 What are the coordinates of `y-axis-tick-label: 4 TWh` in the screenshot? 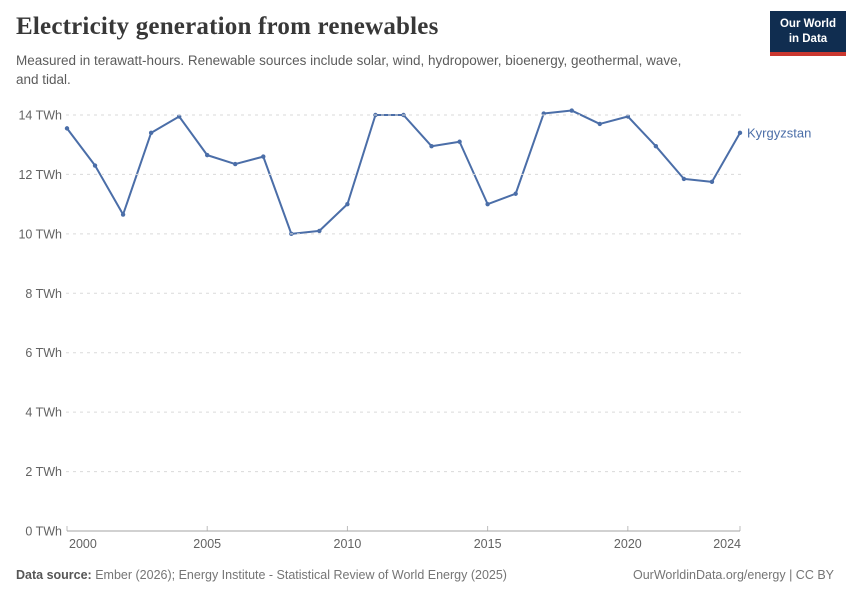 It's located at (43, 413).